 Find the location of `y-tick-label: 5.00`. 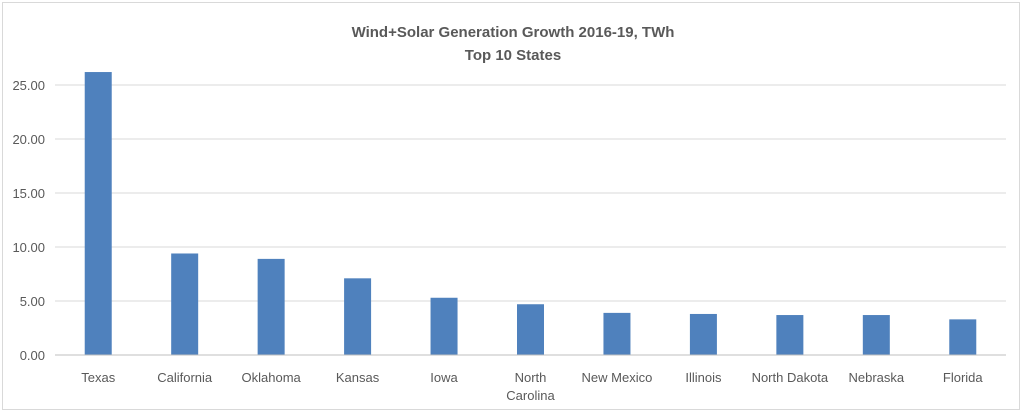

y-tick-label: 5.00 is located at coordinates (32, 301).